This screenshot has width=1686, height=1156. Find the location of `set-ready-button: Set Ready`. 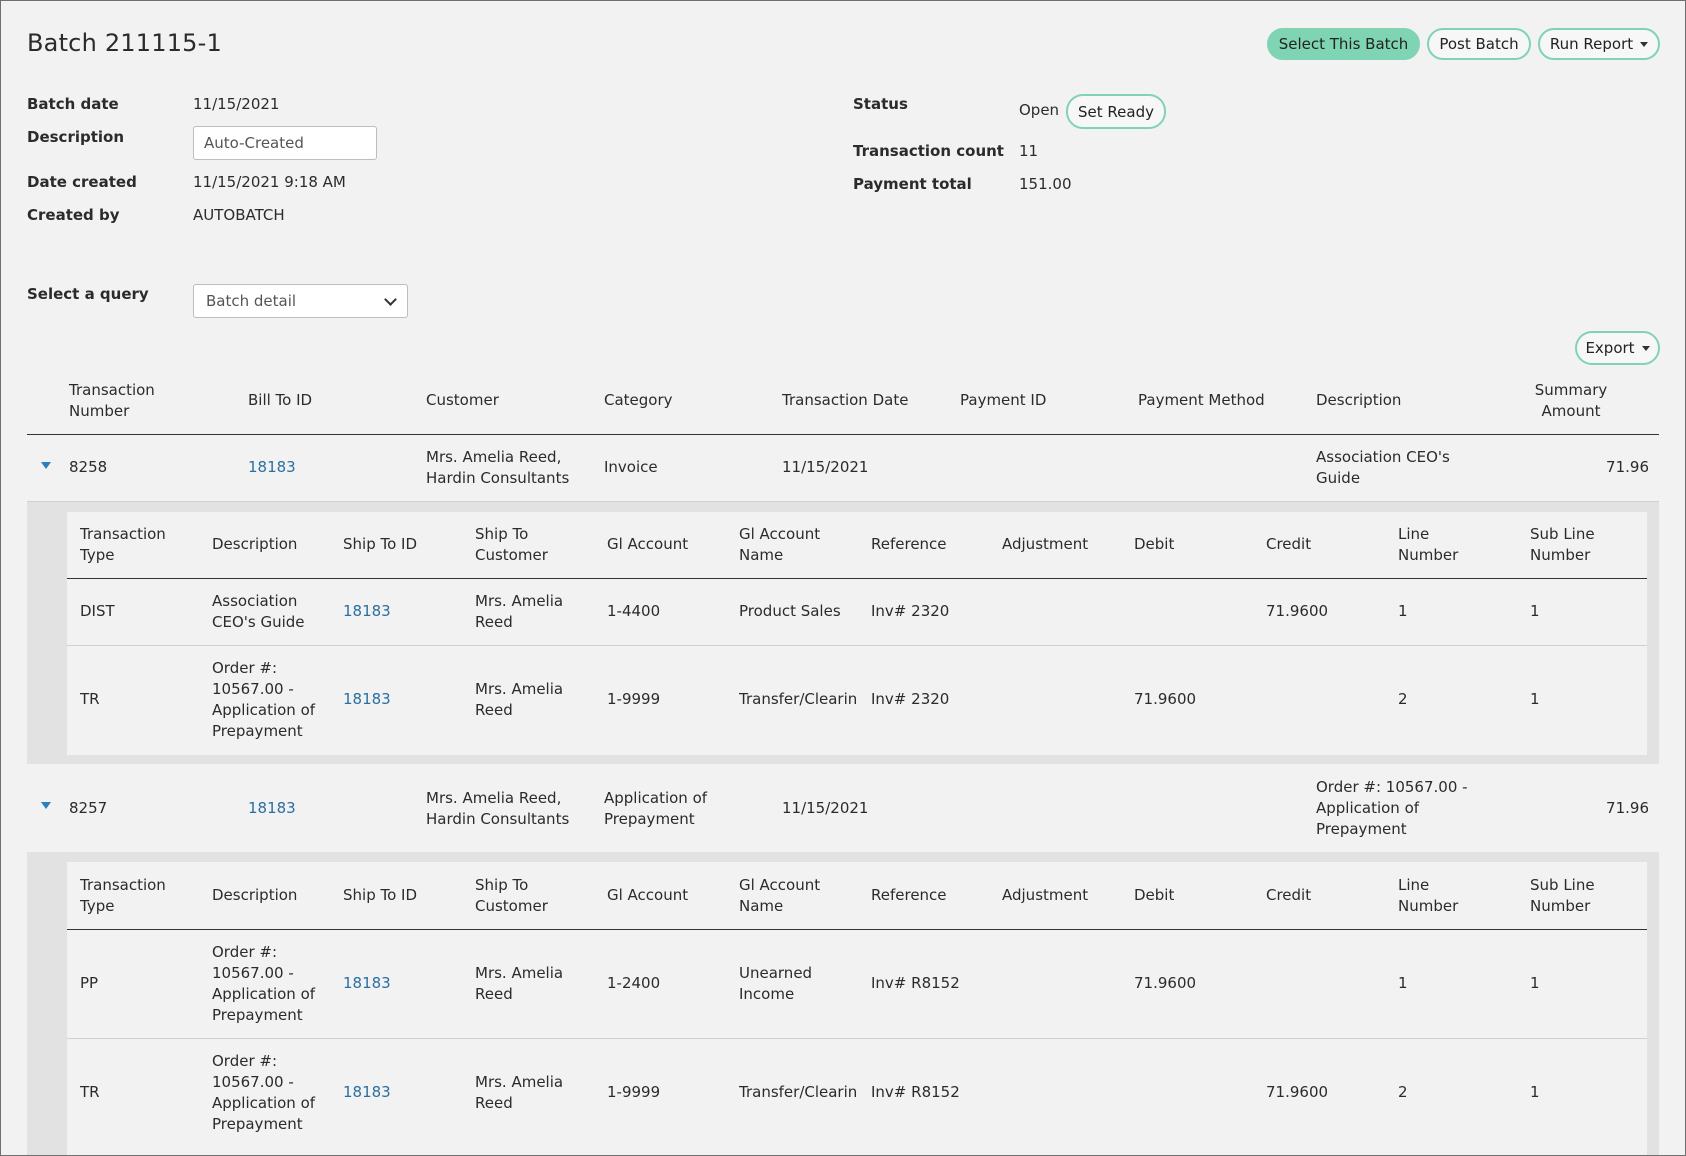

set-ready-button: Set Ready is located at coordinates (1116, 111).